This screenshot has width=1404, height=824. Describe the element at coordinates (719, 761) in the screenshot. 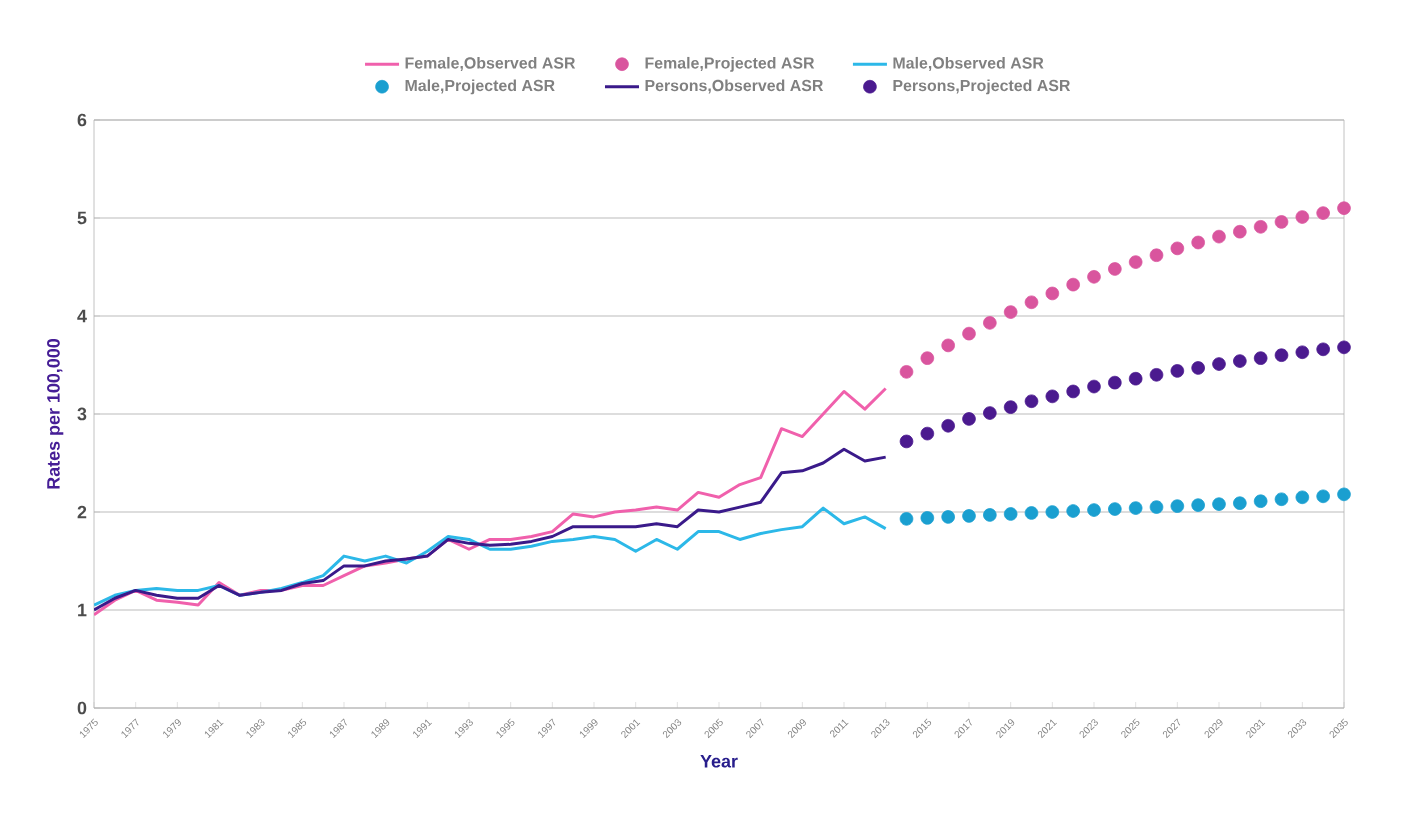

I see `x-axis-title: Year` at that location.